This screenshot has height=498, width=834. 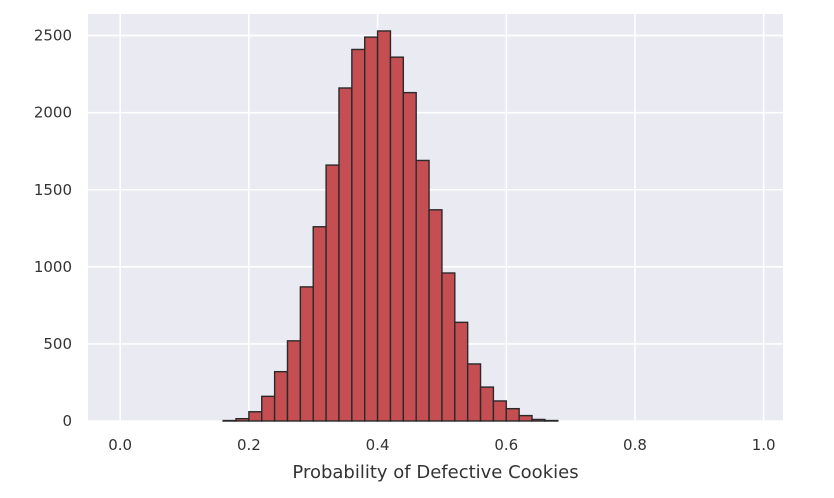 What do you see at coordinates (53, 267) in the screenshot?
I see `y-tick-label-2: 1000` at bounding box center [53, 267].